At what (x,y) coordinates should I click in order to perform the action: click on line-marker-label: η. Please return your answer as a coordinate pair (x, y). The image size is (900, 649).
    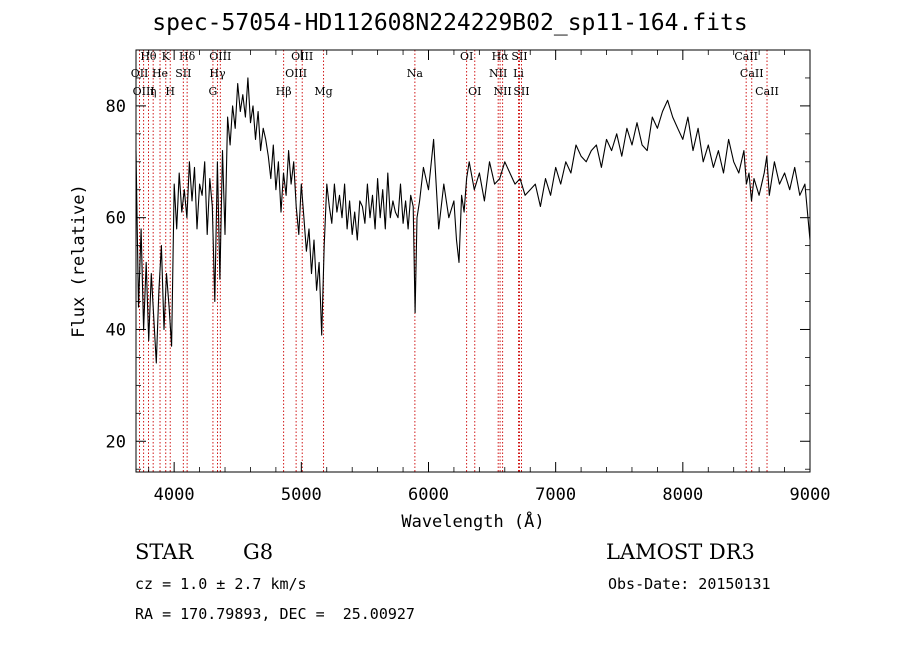
    Looking at the image, I should click on (153, 91).